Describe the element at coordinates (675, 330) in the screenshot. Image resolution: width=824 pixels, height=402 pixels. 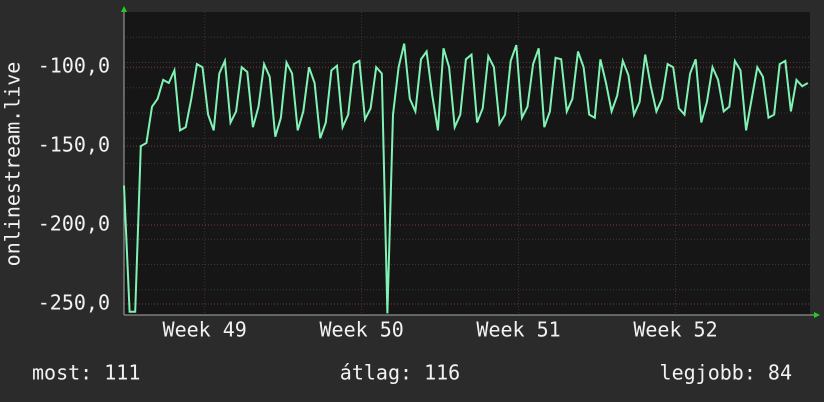
I see `x-tick-label: Week 52` at that location.